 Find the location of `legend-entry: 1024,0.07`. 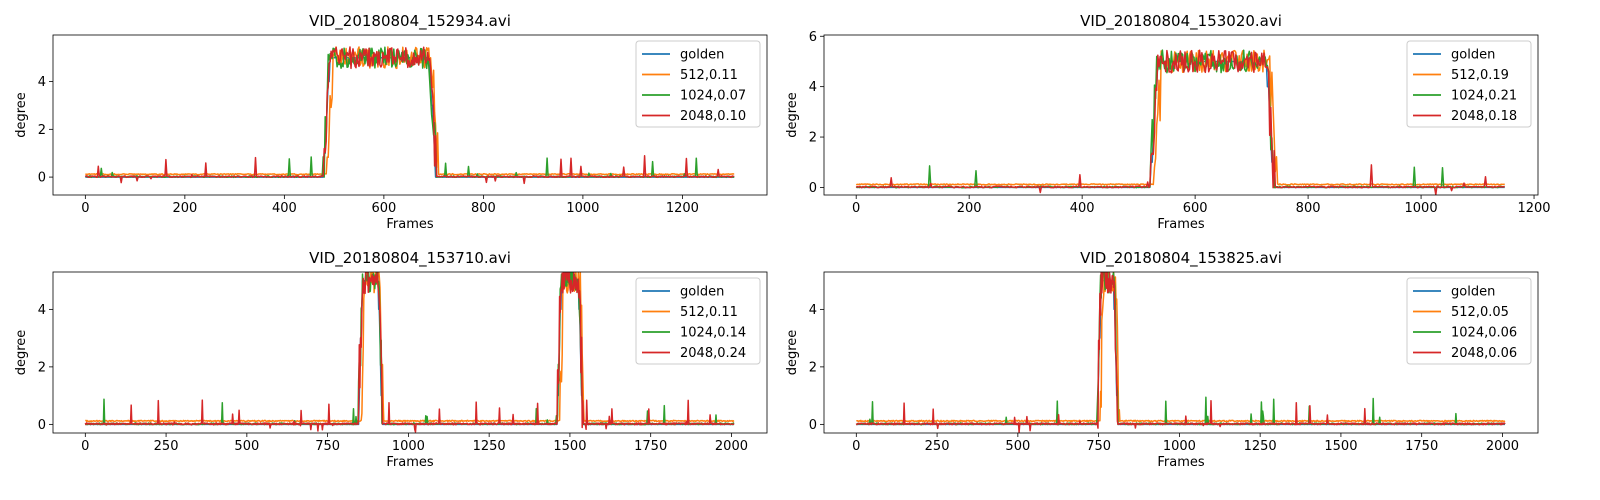

legend-entry: 1024,0.07 is located at coordinates (713, 96).